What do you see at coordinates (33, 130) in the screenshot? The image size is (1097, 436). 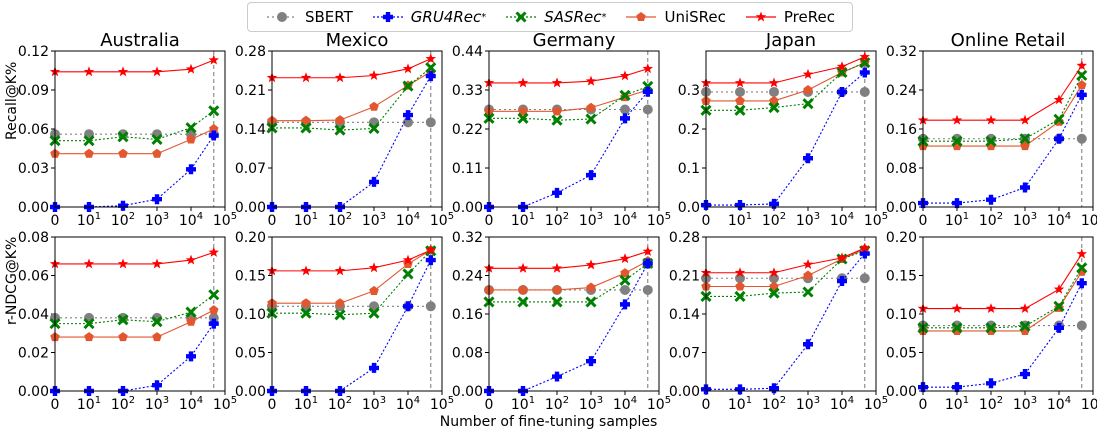 I see `y-tick-label: 0.06` at bounding box center [33, 130].